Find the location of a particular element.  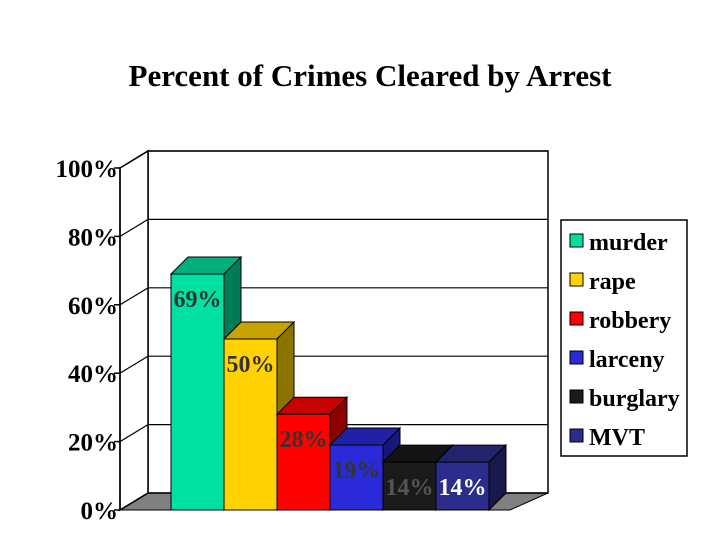

legend: murder rape robbery larceny burglary MVT is located at coordinates (624, 338).